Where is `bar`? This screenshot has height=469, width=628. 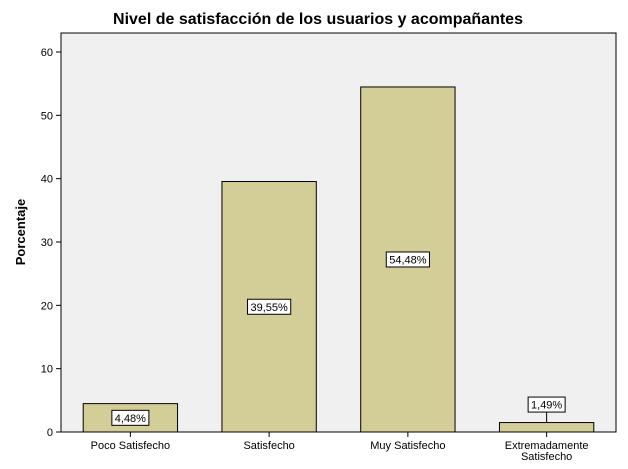 bar is located at coordinates (546, 427).